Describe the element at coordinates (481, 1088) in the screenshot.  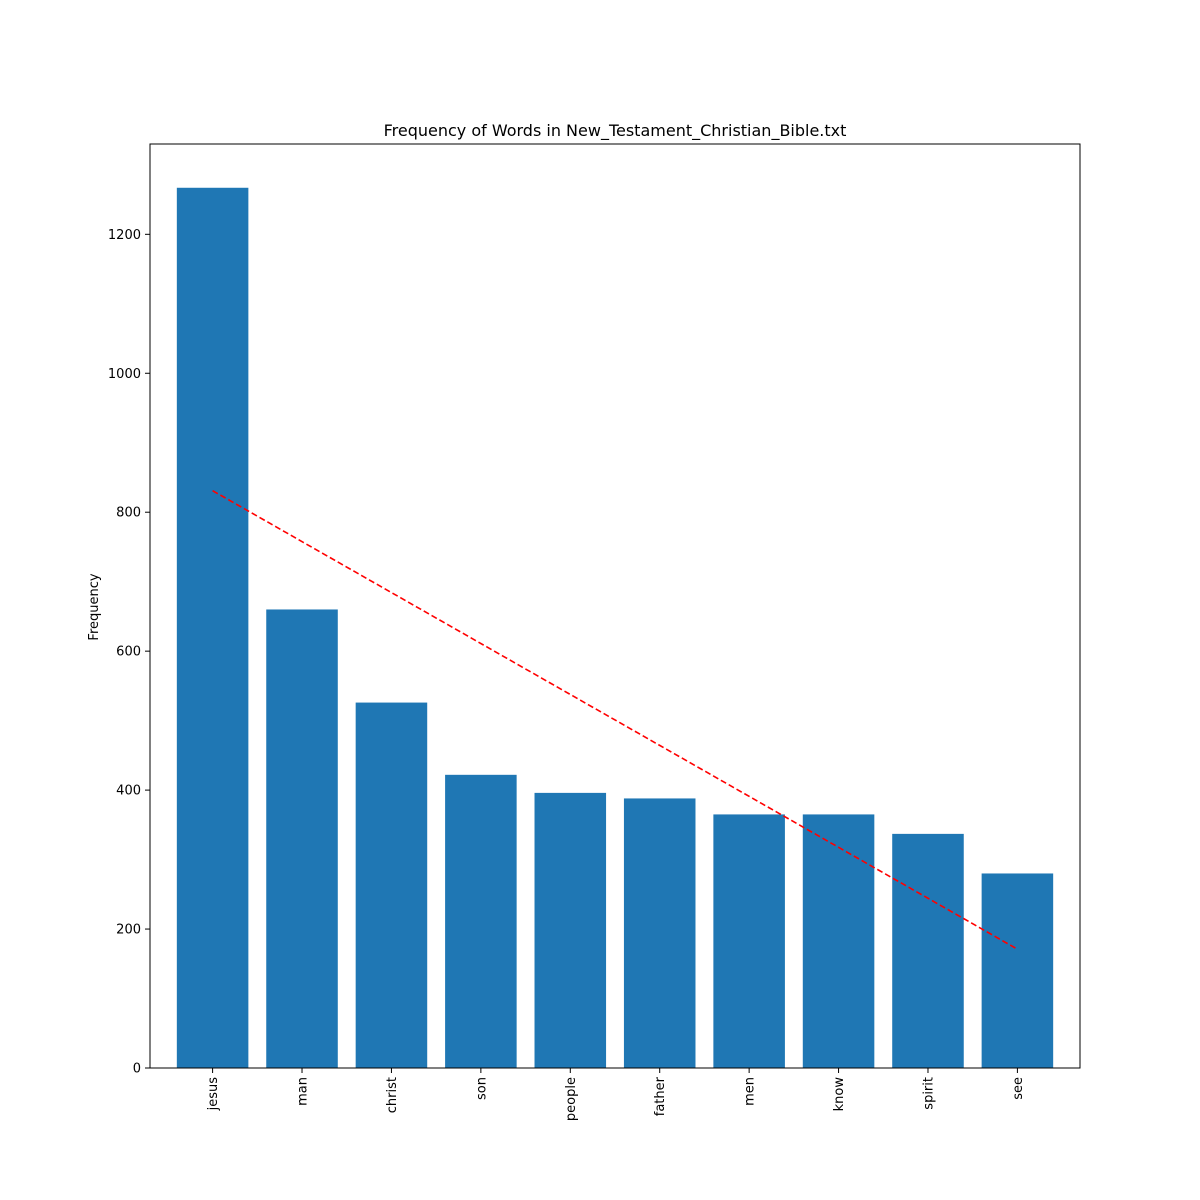
I see `x-tick-label-son: son` at that location.